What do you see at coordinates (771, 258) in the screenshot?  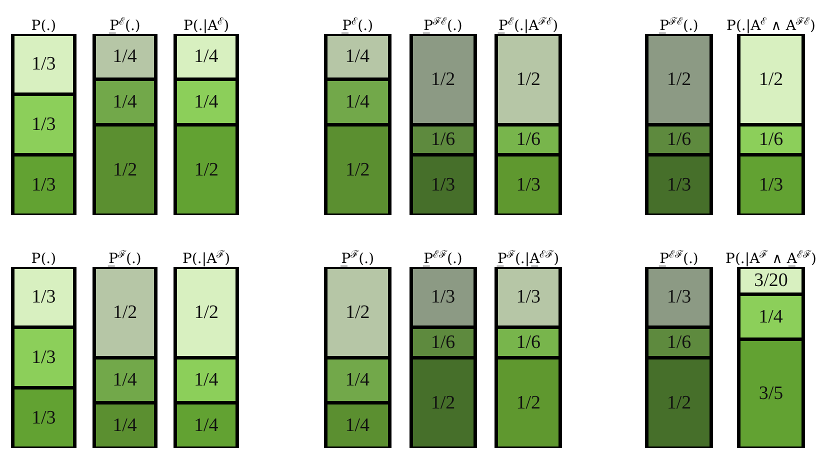 I see `x-tick-label: P(.|A$^{ℱ}$ ∧ A̲$^{ℰℱ}$)` at bounding box center [771, 258].